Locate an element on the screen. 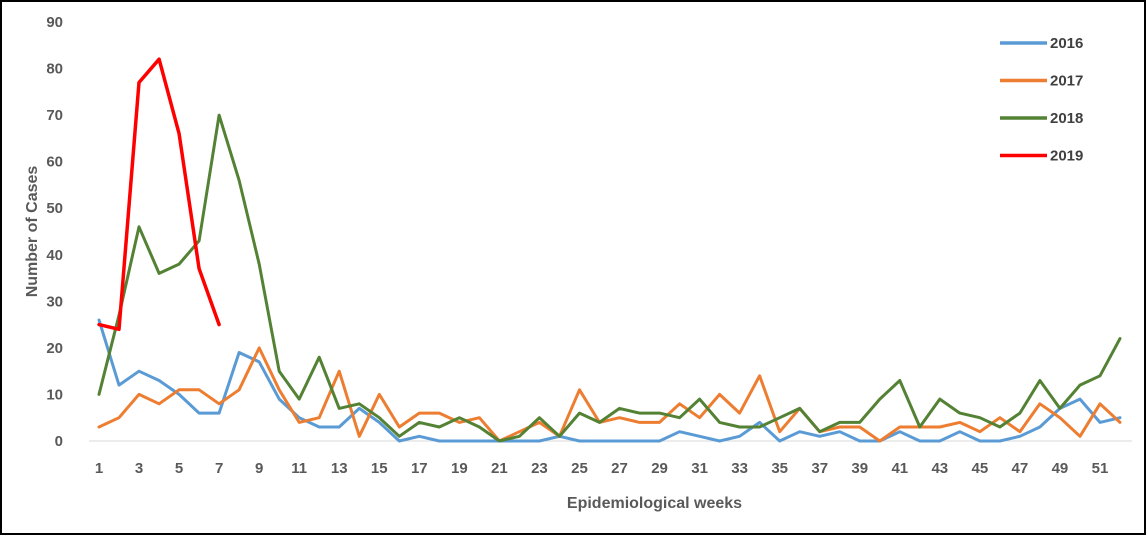 This screenshot has height=535, width=1146. x-tick-label: 9 is located at coordinates (259, 468).